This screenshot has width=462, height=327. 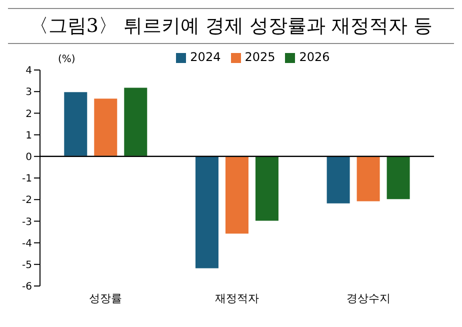 I want to click on legend-label: 2025, so click(x=260, y=57).